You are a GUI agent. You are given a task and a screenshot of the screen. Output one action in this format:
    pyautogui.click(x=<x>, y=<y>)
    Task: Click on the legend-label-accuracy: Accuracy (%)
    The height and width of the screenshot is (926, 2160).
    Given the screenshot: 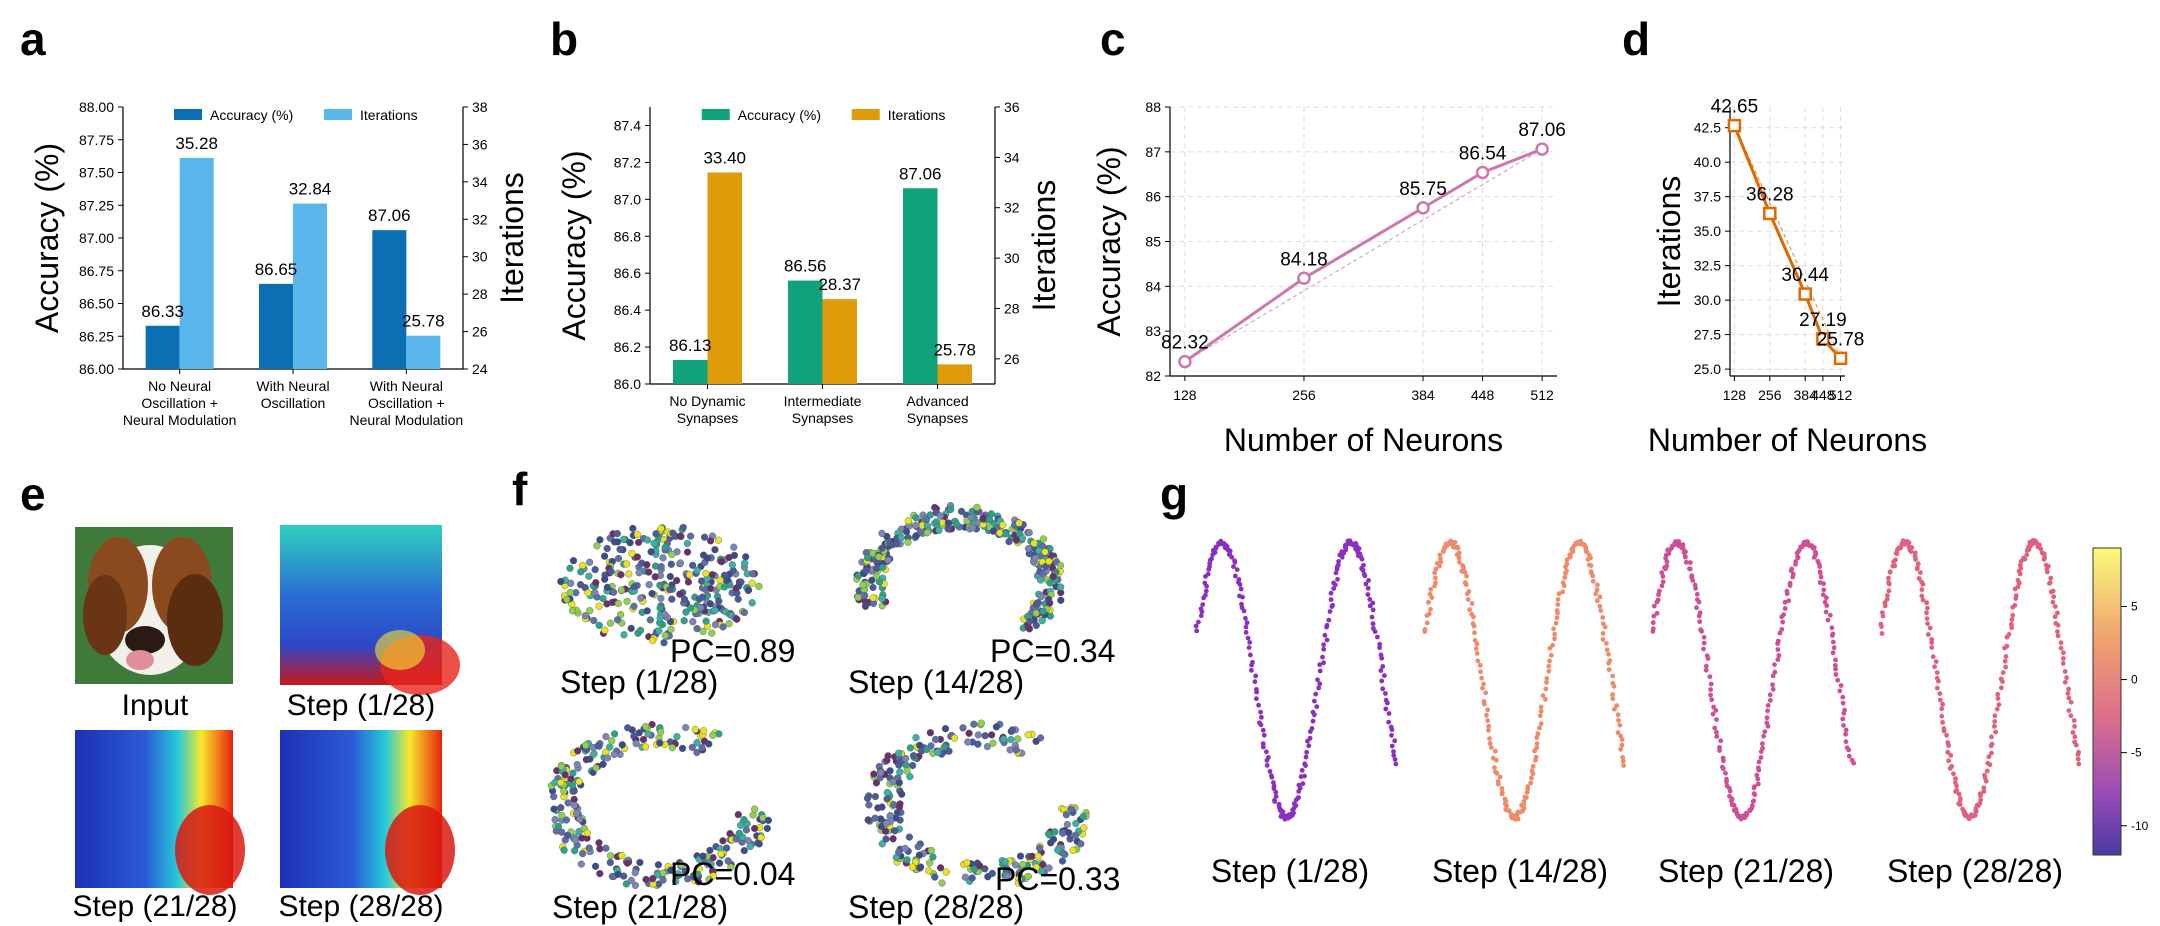 What is the action you would take?
    pyautogui.click(x=779, y=115)
    